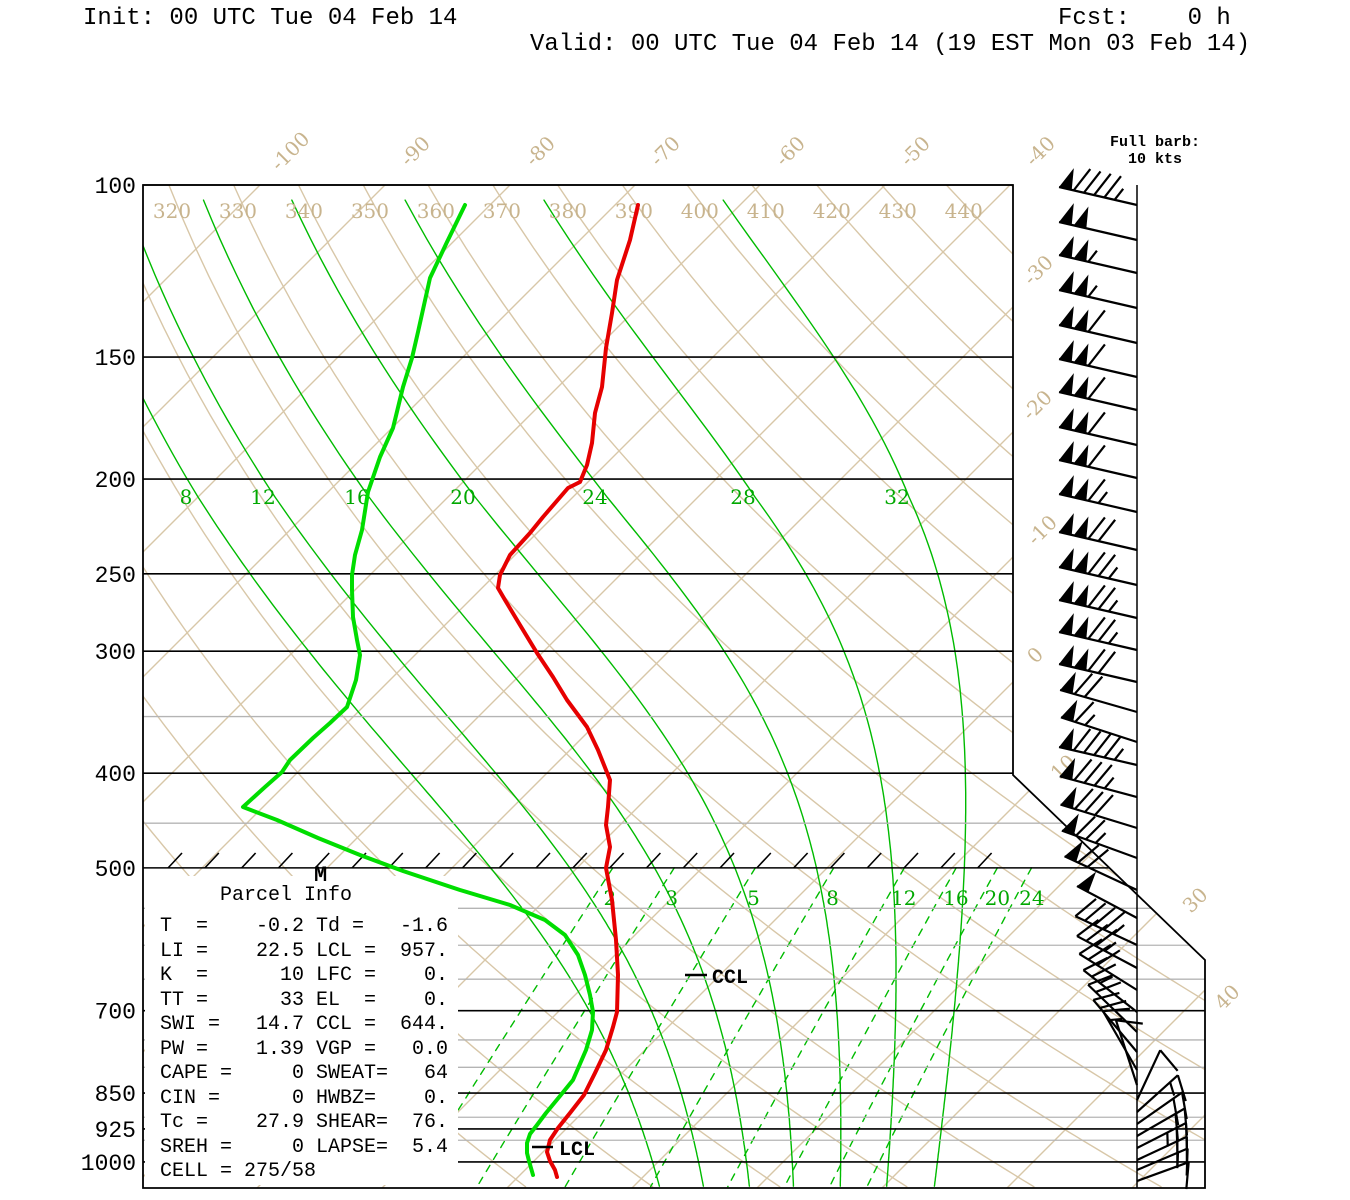 The width and height of the screenshot is (1350, 1200). What do you see at coordinates (304, 926) in the screenshot?
I see `parcel-row: T = -0.2 Td = -1.6` at bounding box center [304, 926].